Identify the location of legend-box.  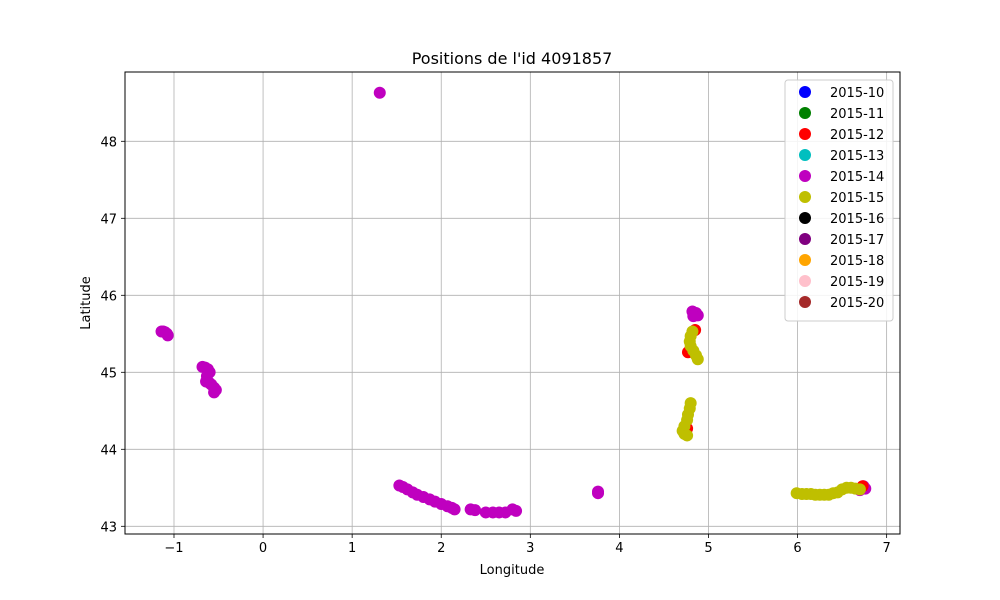
(839, 200).